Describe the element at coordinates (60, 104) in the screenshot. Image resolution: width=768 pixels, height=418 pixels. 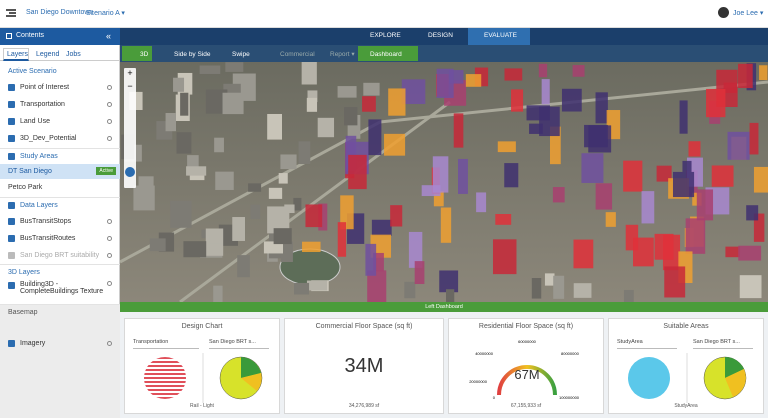
I see `layer-row: Transportation` at that location.